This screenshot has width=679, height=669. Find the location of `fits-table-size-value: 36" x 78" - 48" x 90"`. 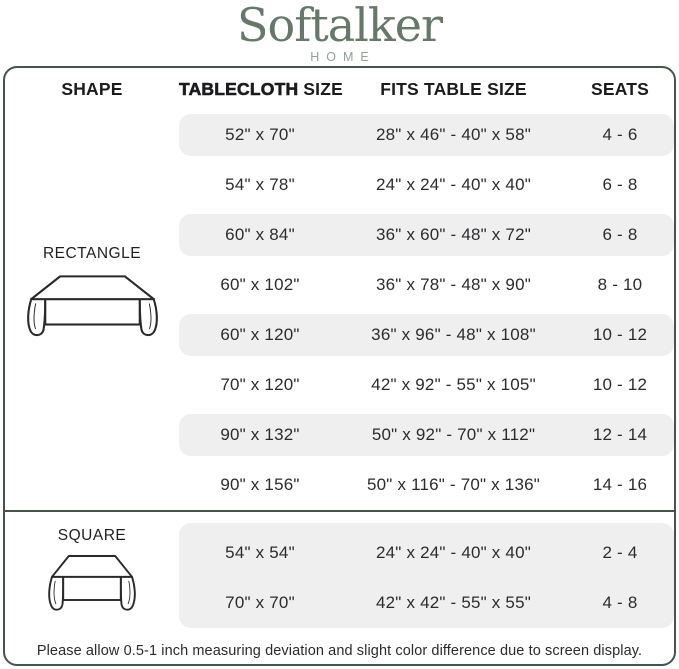

fits-table-size-value: 36" x 78" - 48" x 90" is located at coordinates (453, 284).